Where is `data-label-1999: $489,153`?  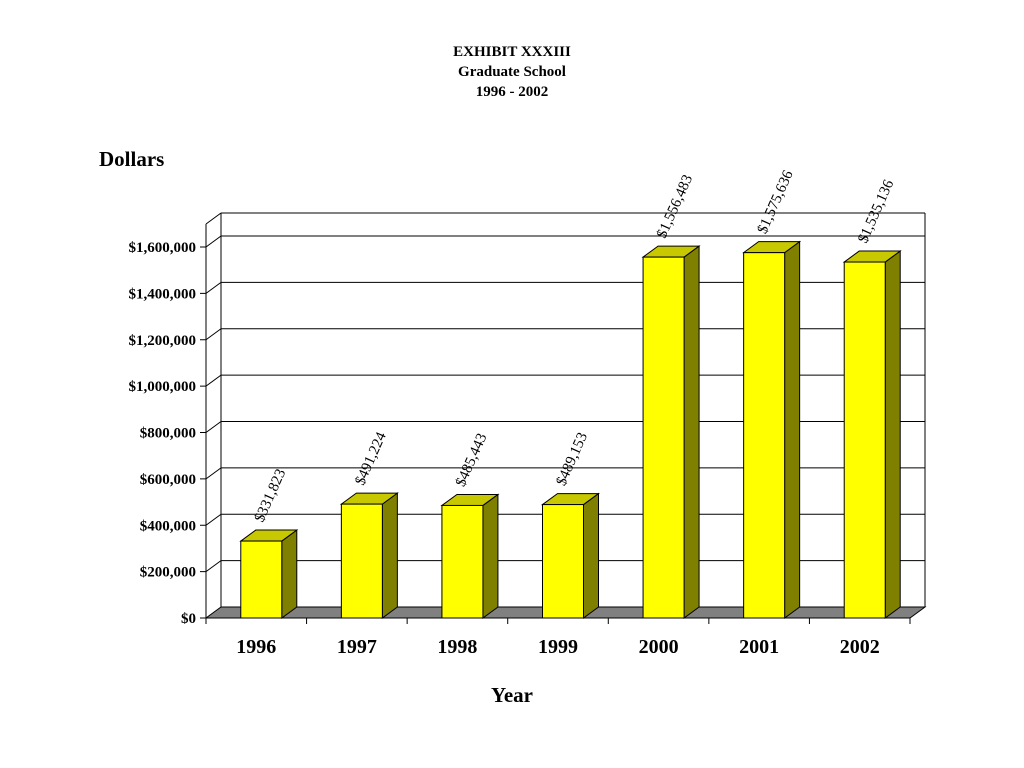 data-label-1999: $489,153 is located at coordinates (572, 459).